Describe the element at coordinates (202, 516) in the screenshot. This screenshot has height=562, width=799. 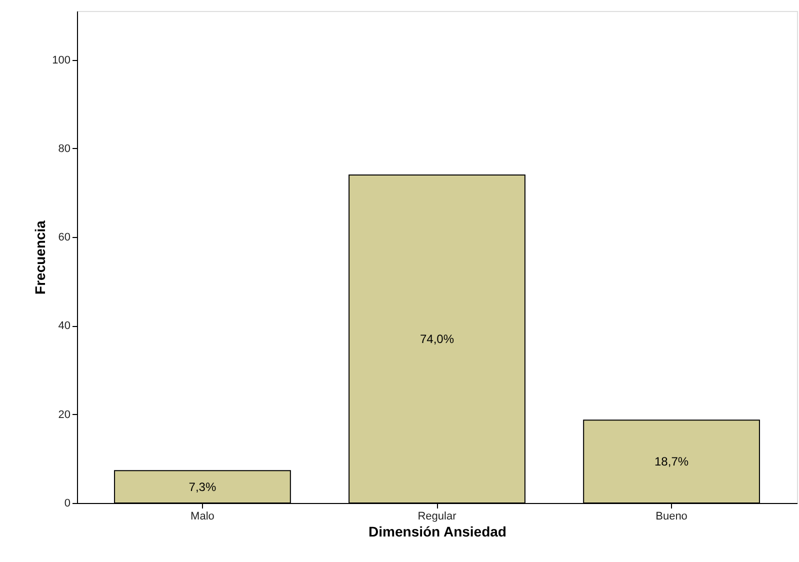
I see `x-tick-label: Malo` at that location.